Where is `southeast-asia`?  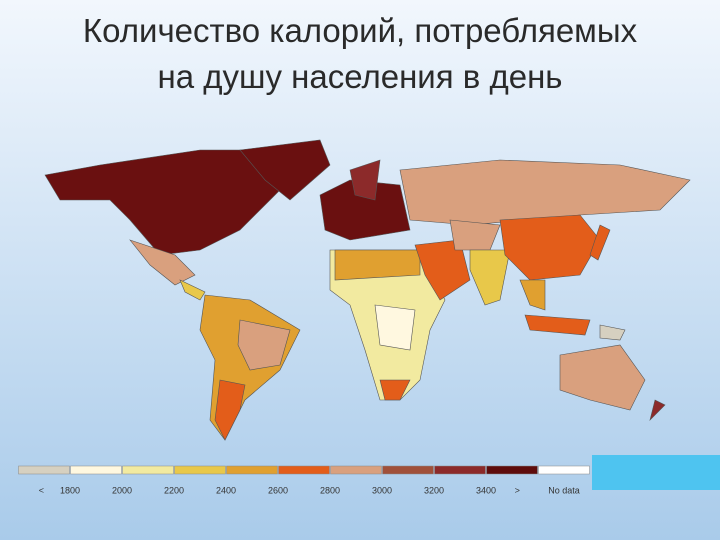
southeast-asia is located at coordinates (532, 295).